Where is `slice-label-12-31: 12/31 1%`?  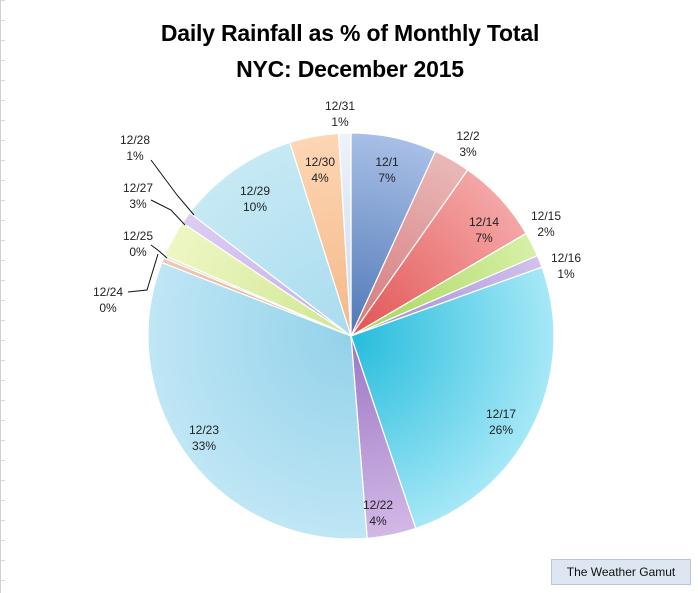 slice-label-12-31: 12/31 1% is located at coordinates (340, 114).